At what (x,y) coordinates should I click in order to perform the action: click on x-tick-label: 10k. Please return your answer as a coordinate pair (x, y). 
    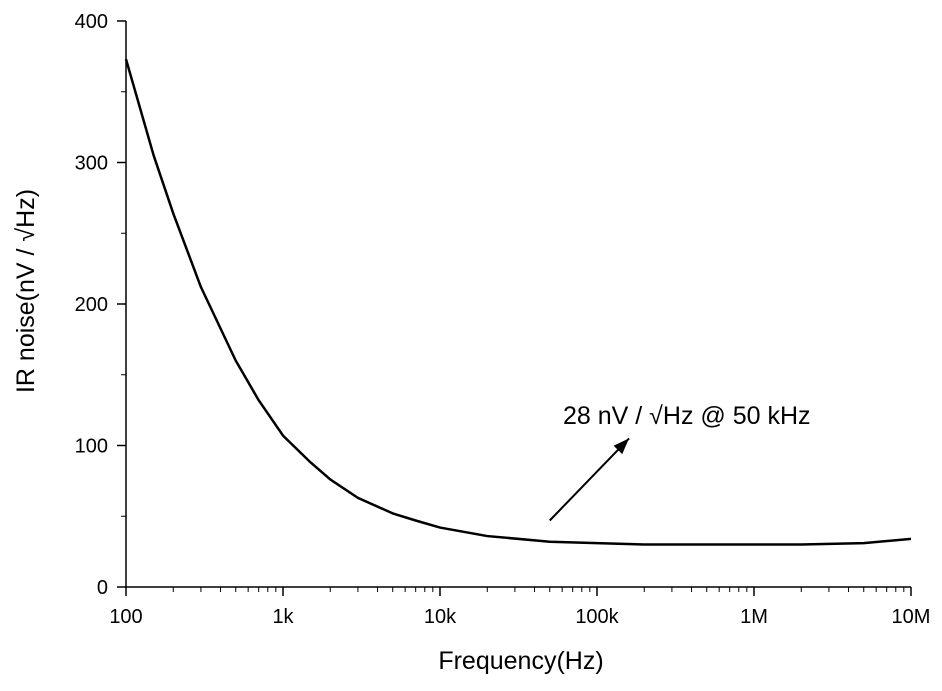
    Looking at the image, I should click on (440, 617).